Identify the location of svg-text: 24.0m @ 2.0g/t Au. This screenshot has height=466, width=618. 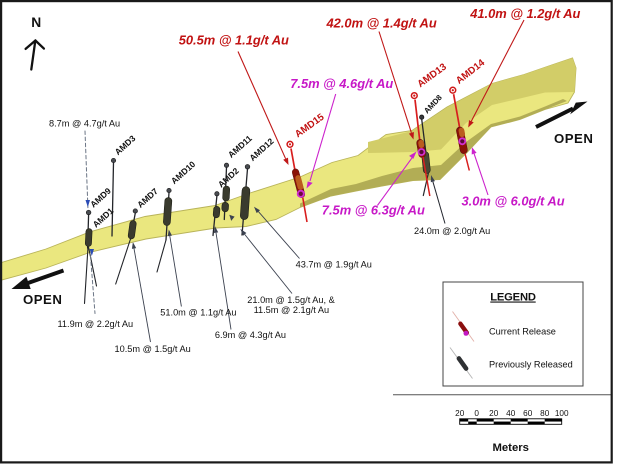
(452, 231).